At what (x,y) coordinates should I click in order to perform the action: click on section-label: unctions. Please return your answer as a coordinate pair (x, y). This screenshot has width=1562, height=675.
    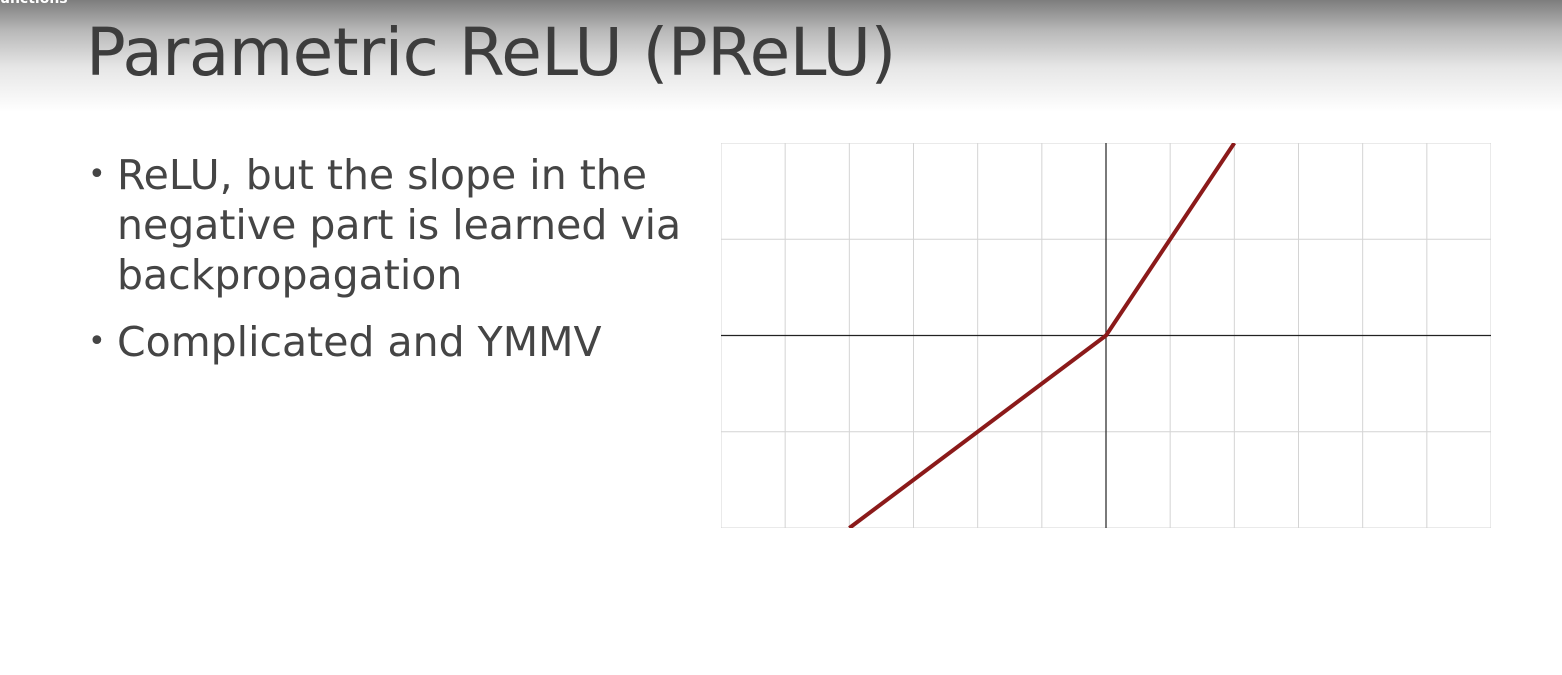
    Looking at the image, I should click on (34, 3).